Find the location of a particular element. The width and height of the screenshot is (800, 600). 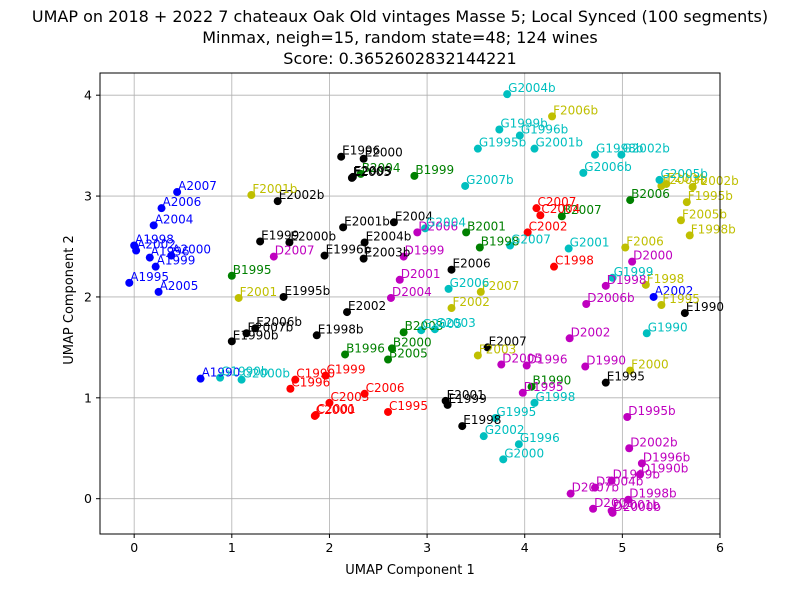

data-point-label: B2005 is located at coordinates (408, 353).